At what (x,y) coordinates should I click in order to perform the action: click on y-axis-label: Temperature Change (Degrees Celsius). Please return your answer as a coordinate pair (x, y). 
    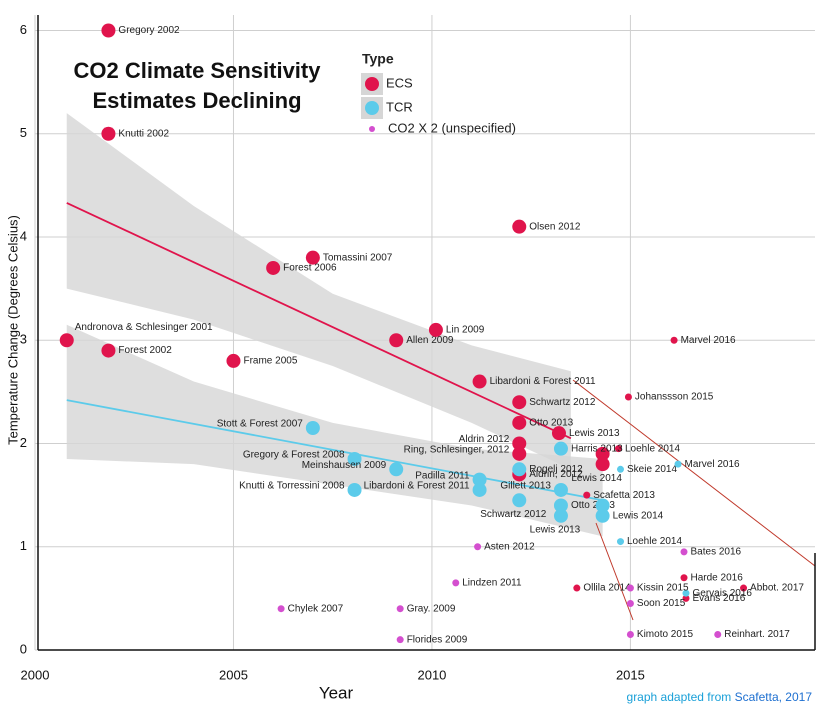
    Looking at the image, I should click on (12, 330).